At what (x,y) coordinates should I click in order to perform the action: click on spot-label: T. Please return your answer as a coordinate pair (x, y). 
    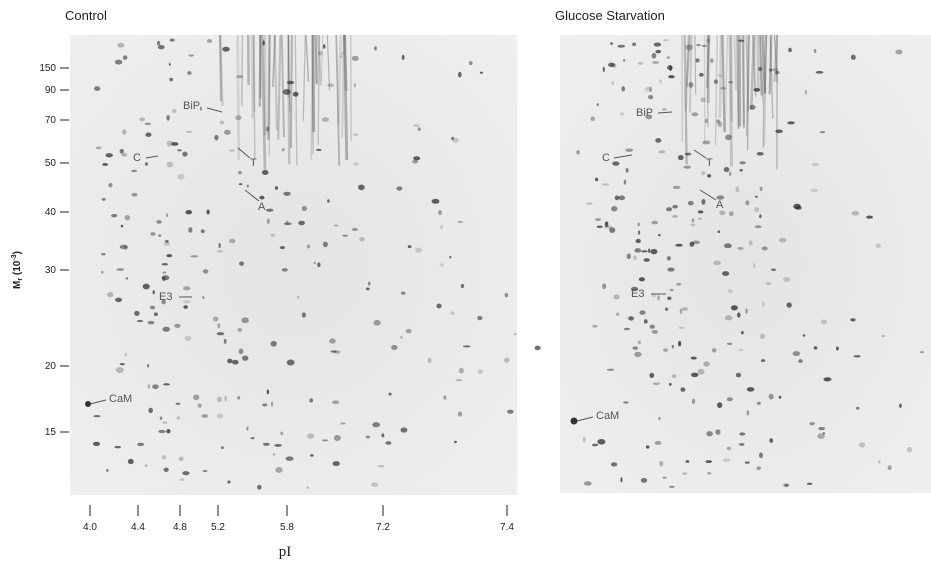
    Looking at the image, I should click on (253, 163).